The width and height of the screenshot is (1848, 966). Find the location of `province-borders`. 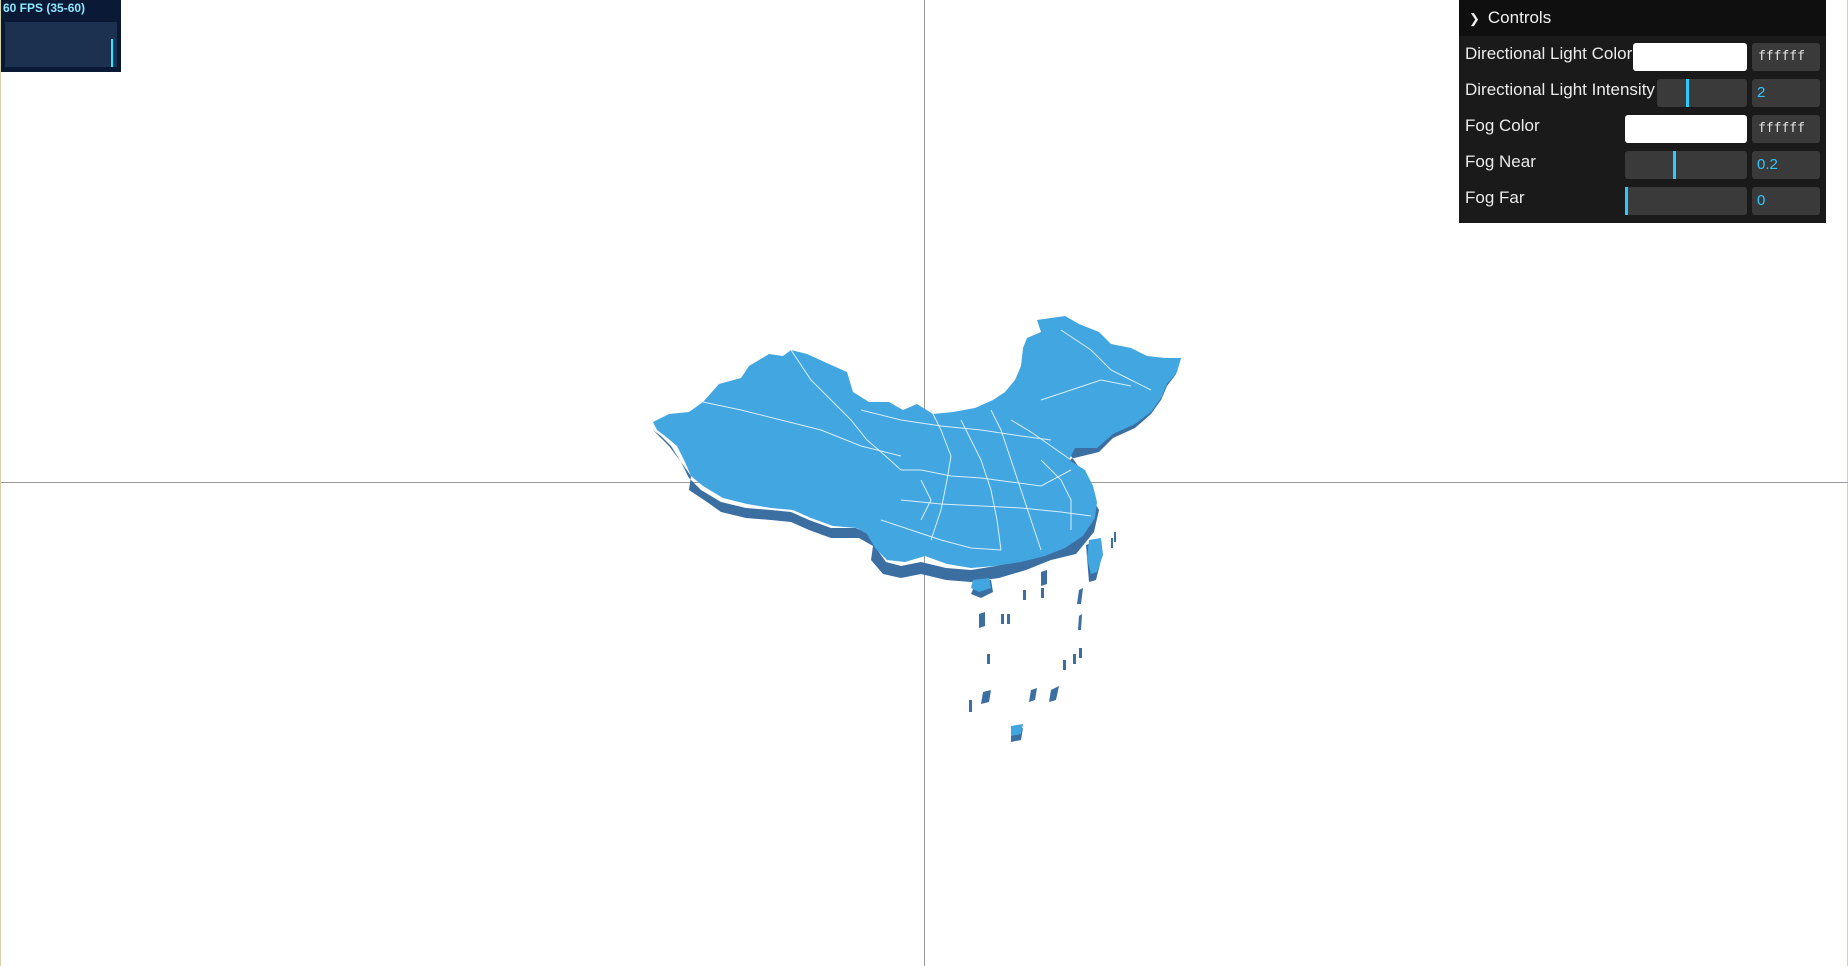

province-borders is located at coordinates (927, 440).